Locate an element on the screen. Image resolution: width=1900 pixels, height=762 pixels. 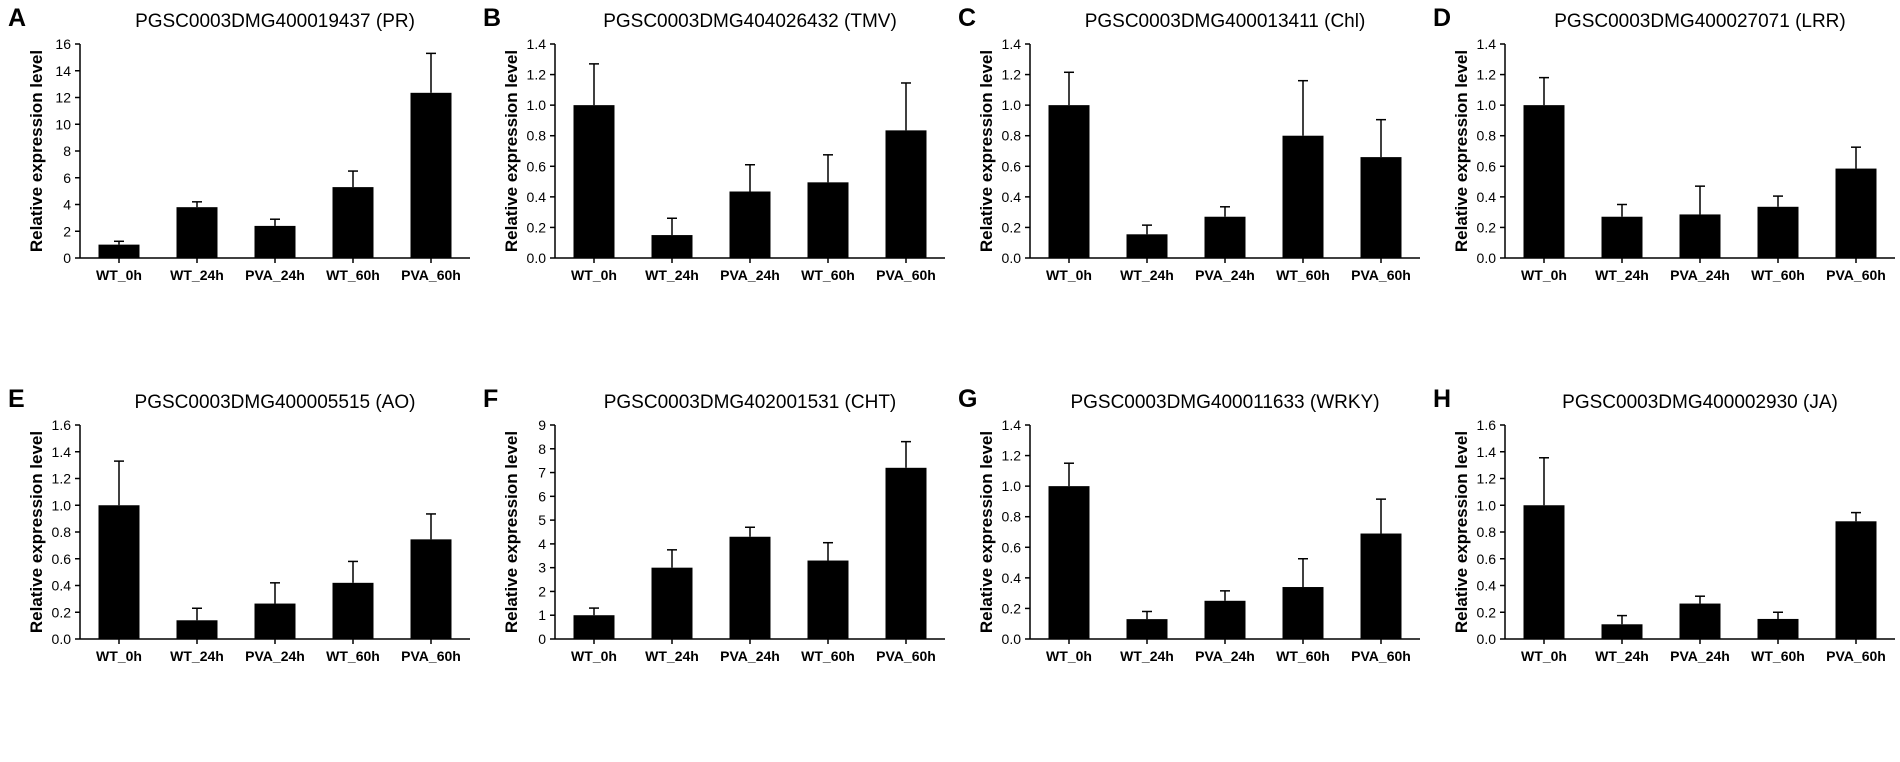
chart-title: PGSC0003DMG400011633 (WRKY) is located at coordinates (1224, 402).